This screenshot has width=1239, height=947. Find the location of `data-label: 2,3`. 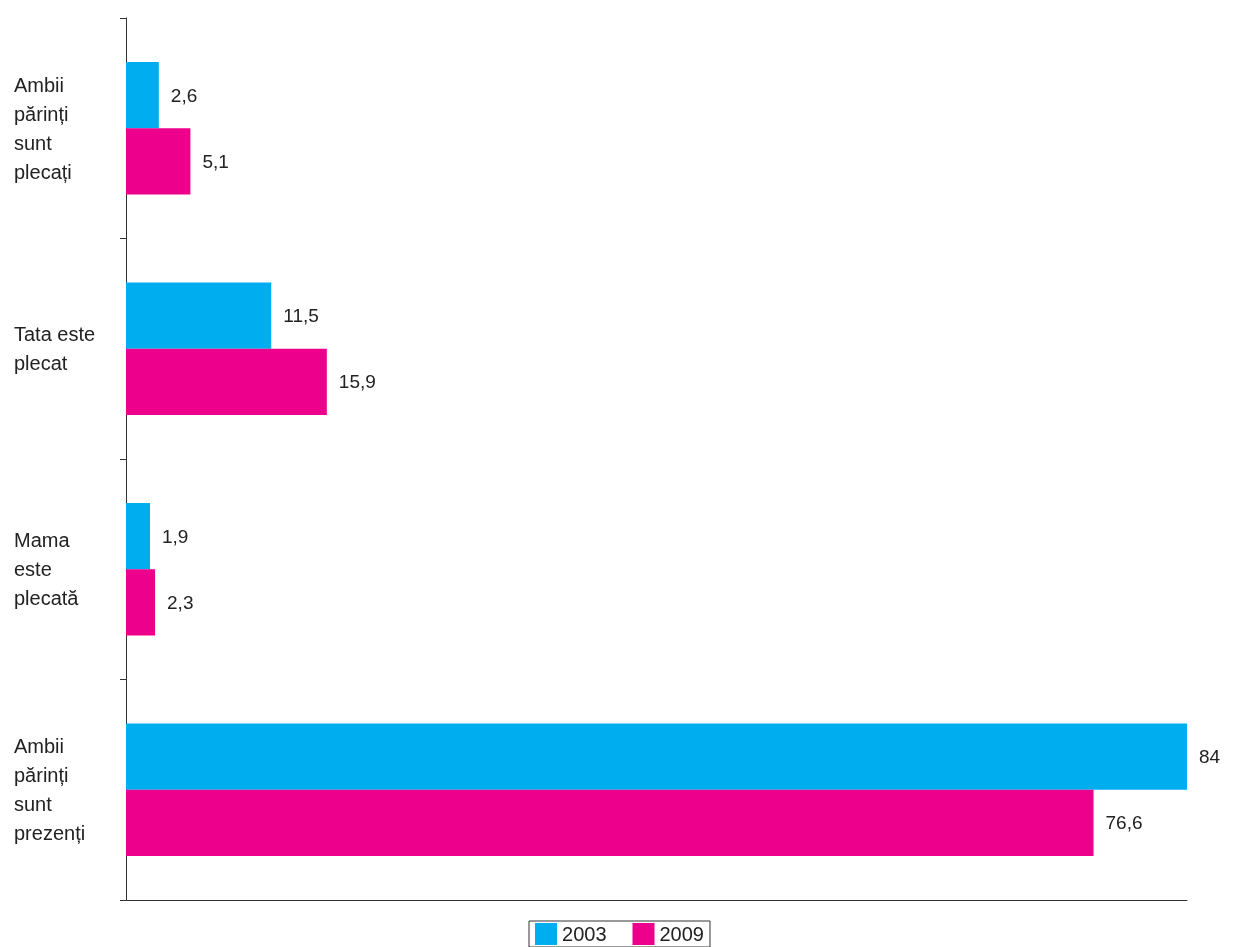

data-label: 2,3 is located at coordinates (180, 602).